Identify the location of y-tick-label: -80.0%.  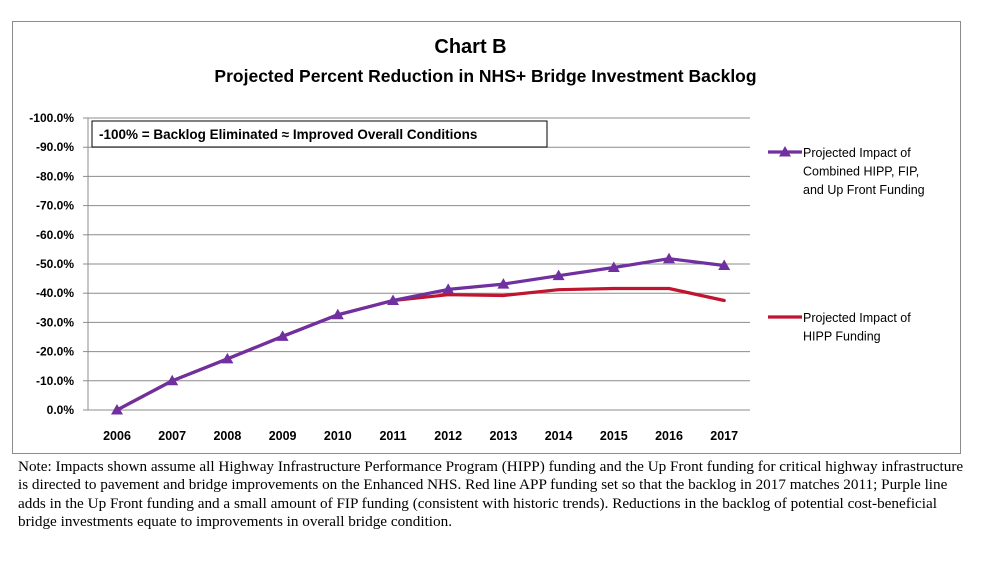
(55, 176).